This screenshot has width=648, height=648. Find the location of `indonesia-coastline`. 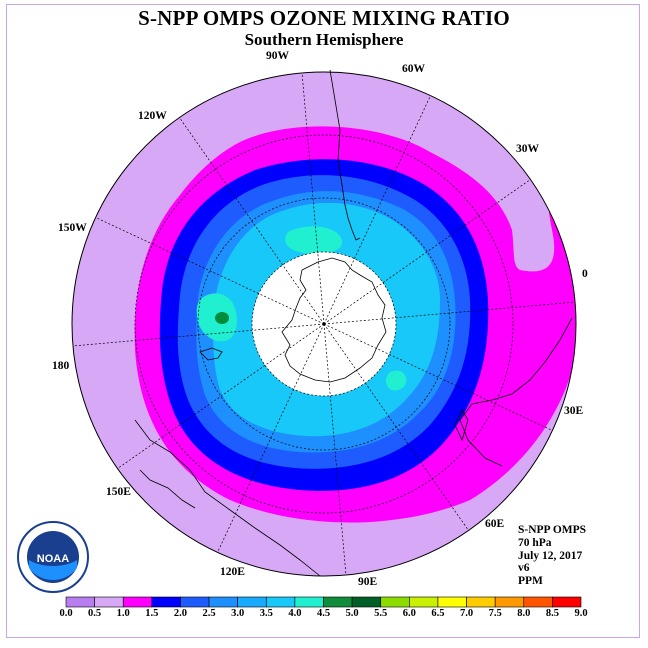

indonesia-coastline is located at coordinates (167, 489).